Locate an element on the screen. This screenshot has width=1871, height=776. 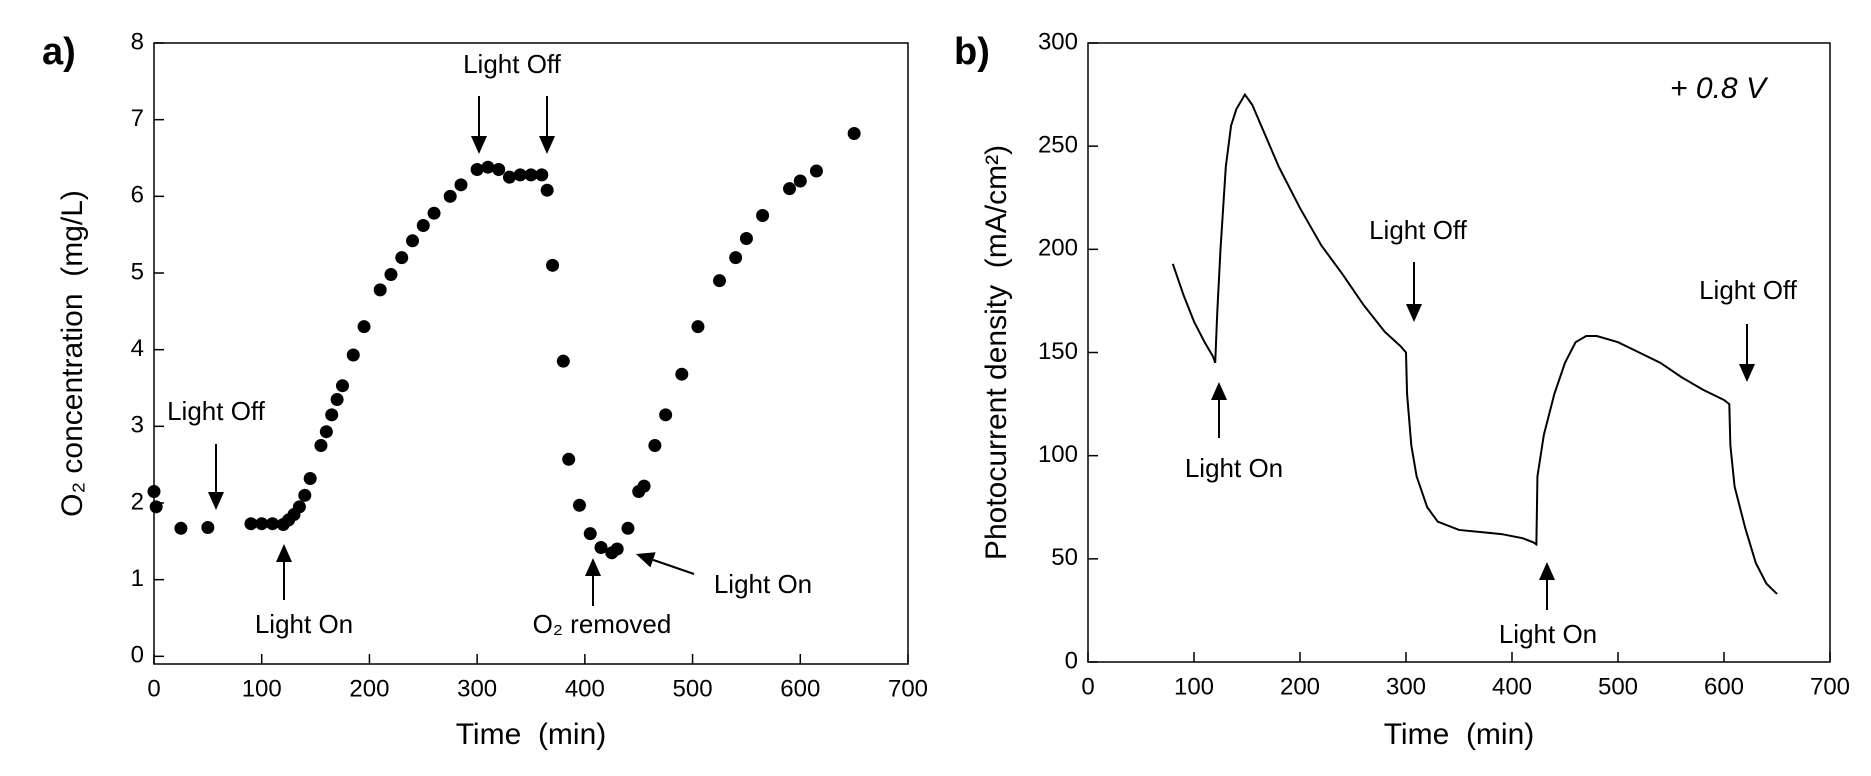
y-tick-label: 200 is located at coordinates (1058, 248).